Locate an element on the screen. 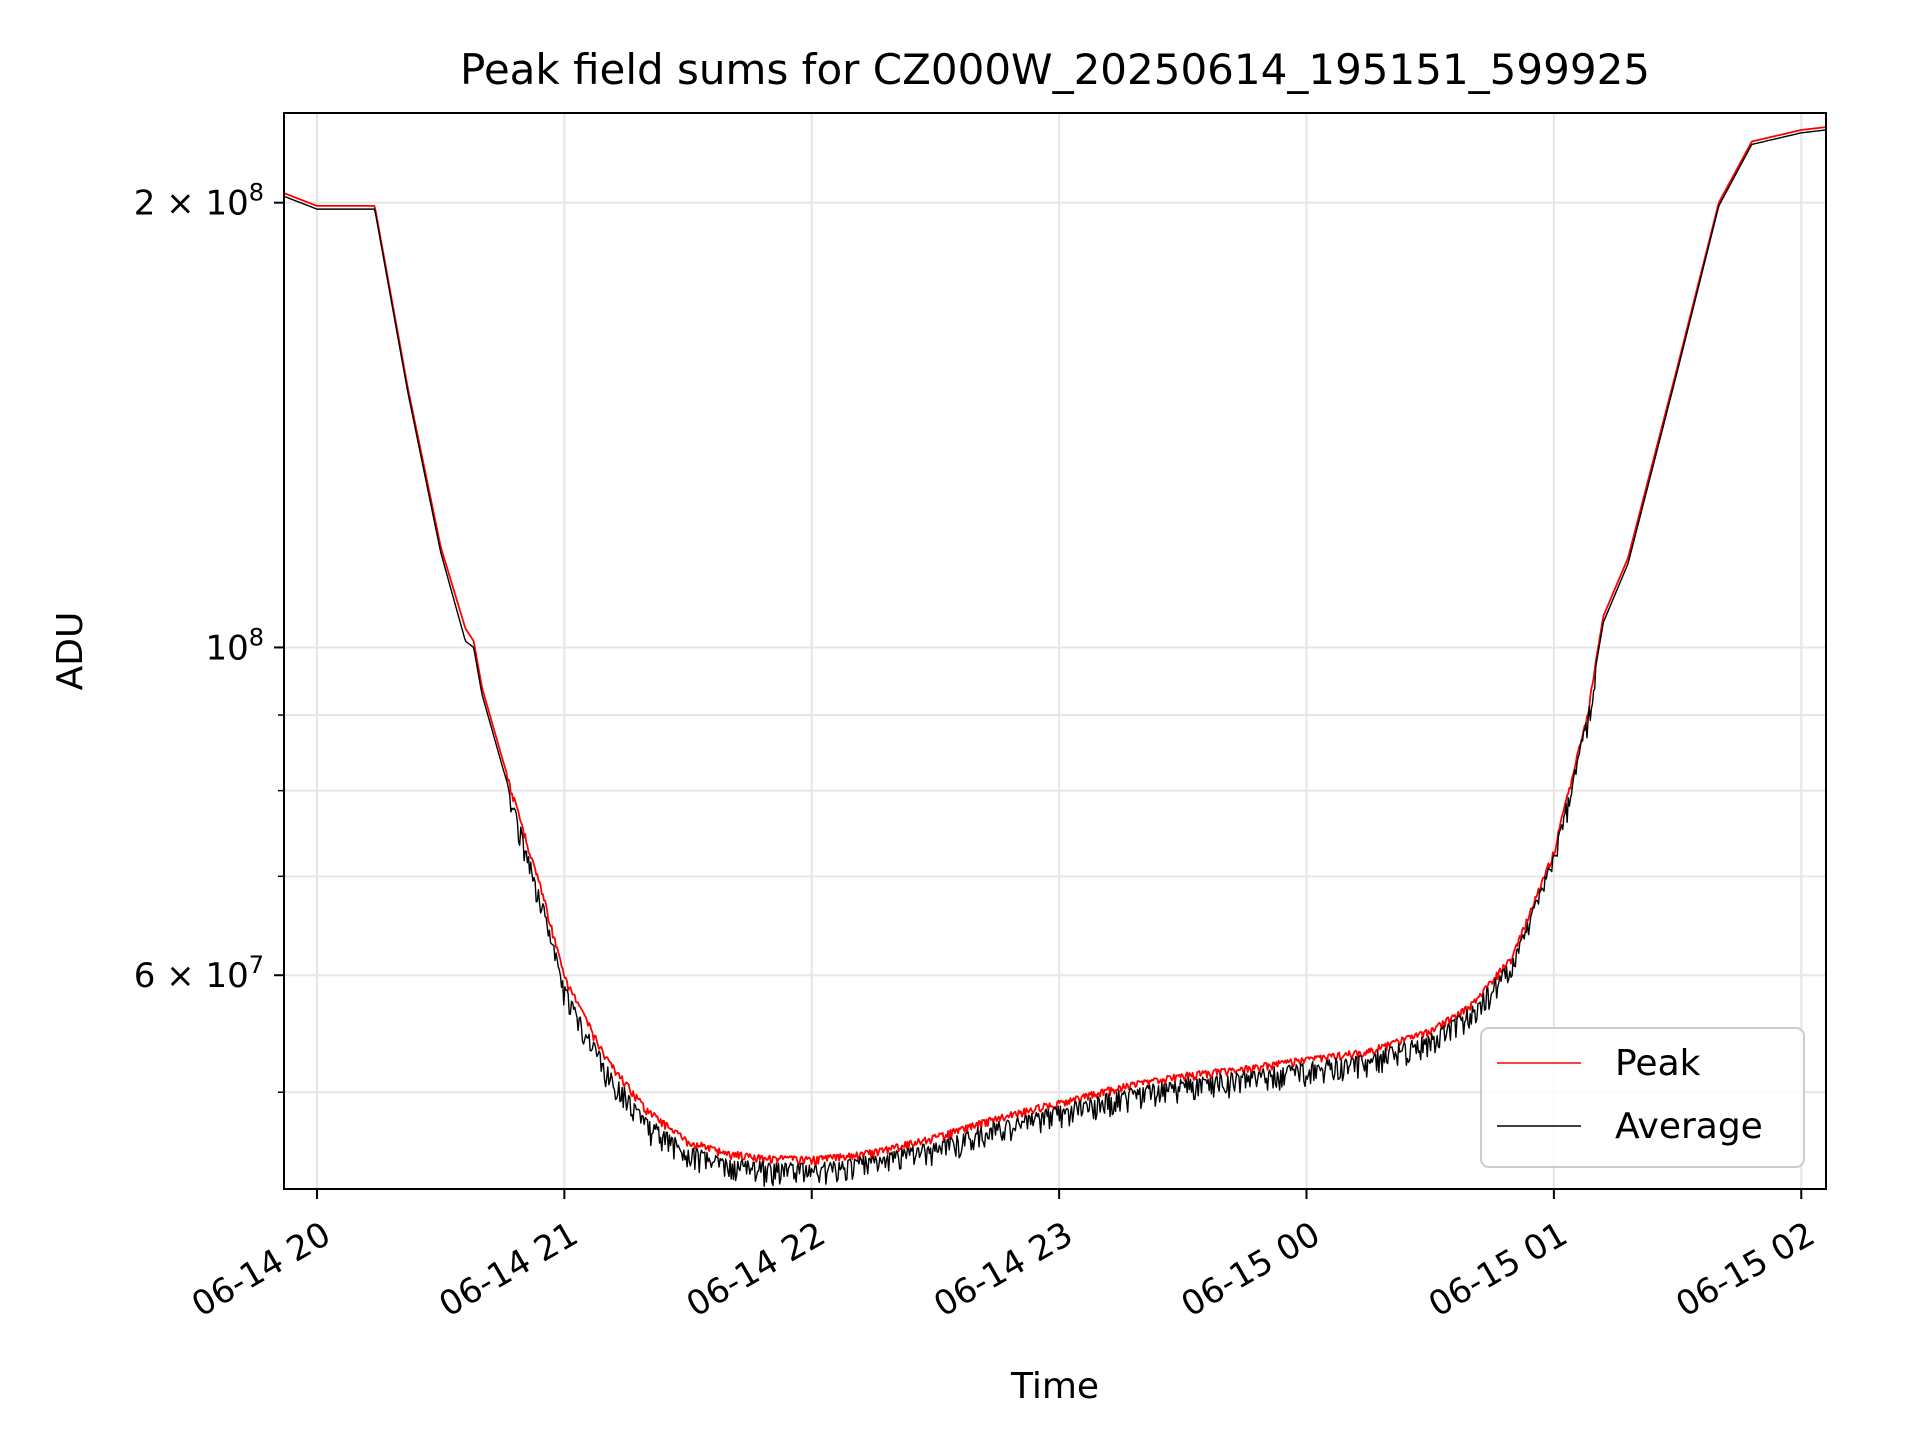 The image size is (1920, 1440). legend-label-peak: Peak is located at coordinates (1658, 1063).